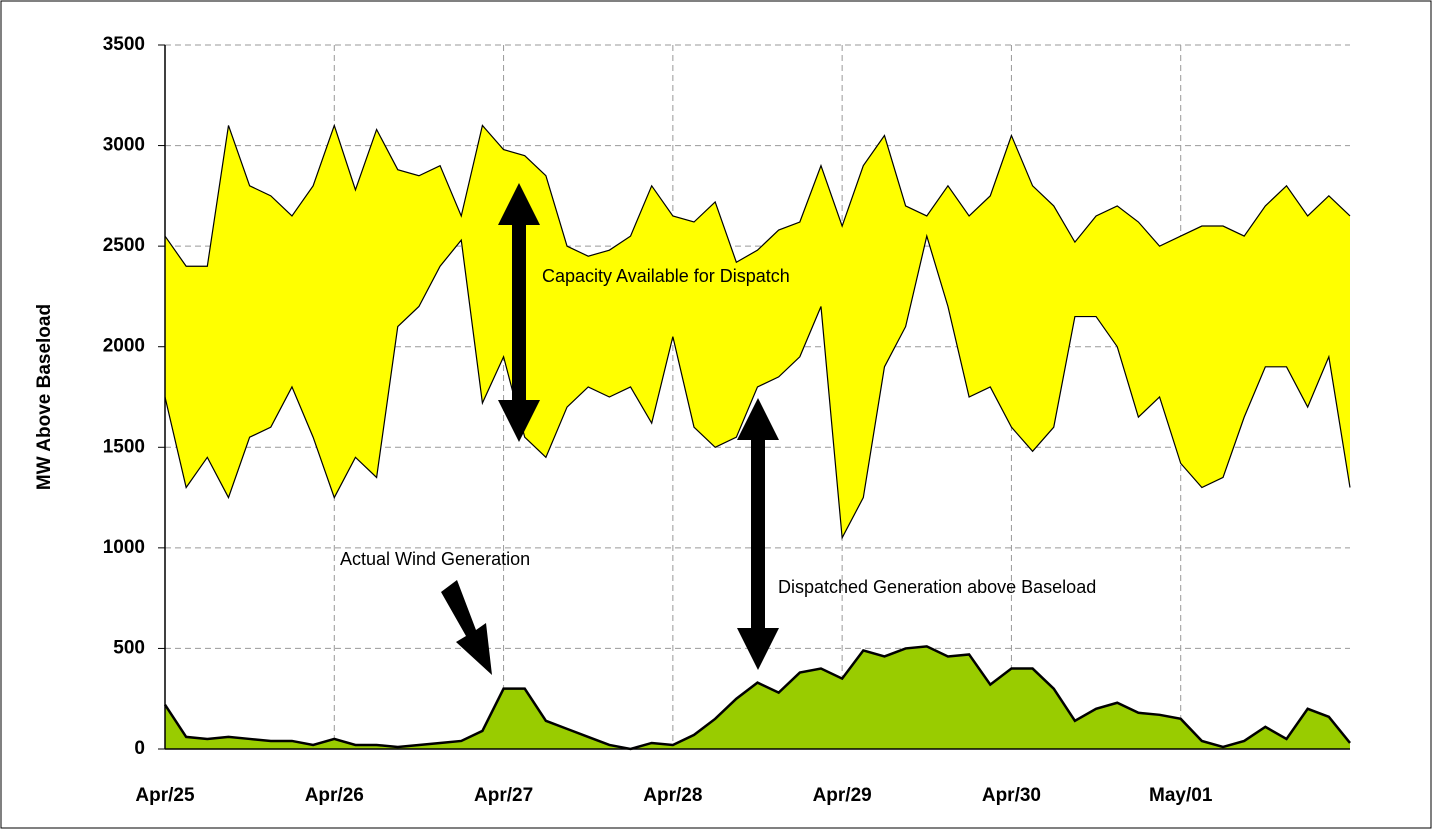 The image size is (1432, 829). What do you see at coordinates (610, 429) in the screenshot?
I see `arrows` at bounding box center [610, 429].